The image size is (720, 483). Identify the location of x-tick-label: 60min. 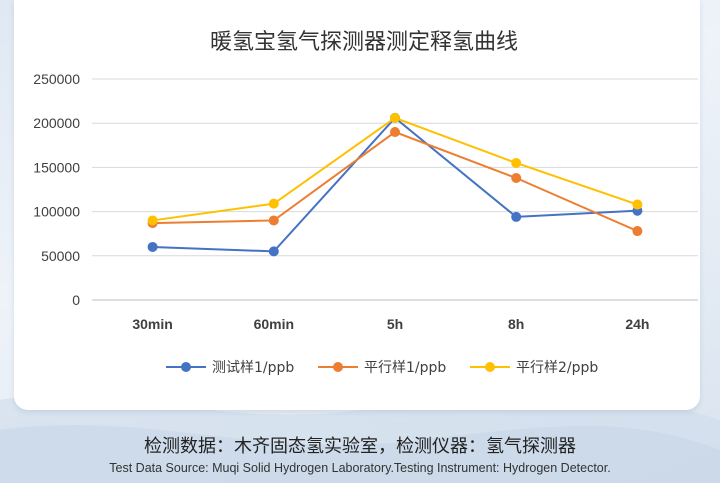
(274, 324).